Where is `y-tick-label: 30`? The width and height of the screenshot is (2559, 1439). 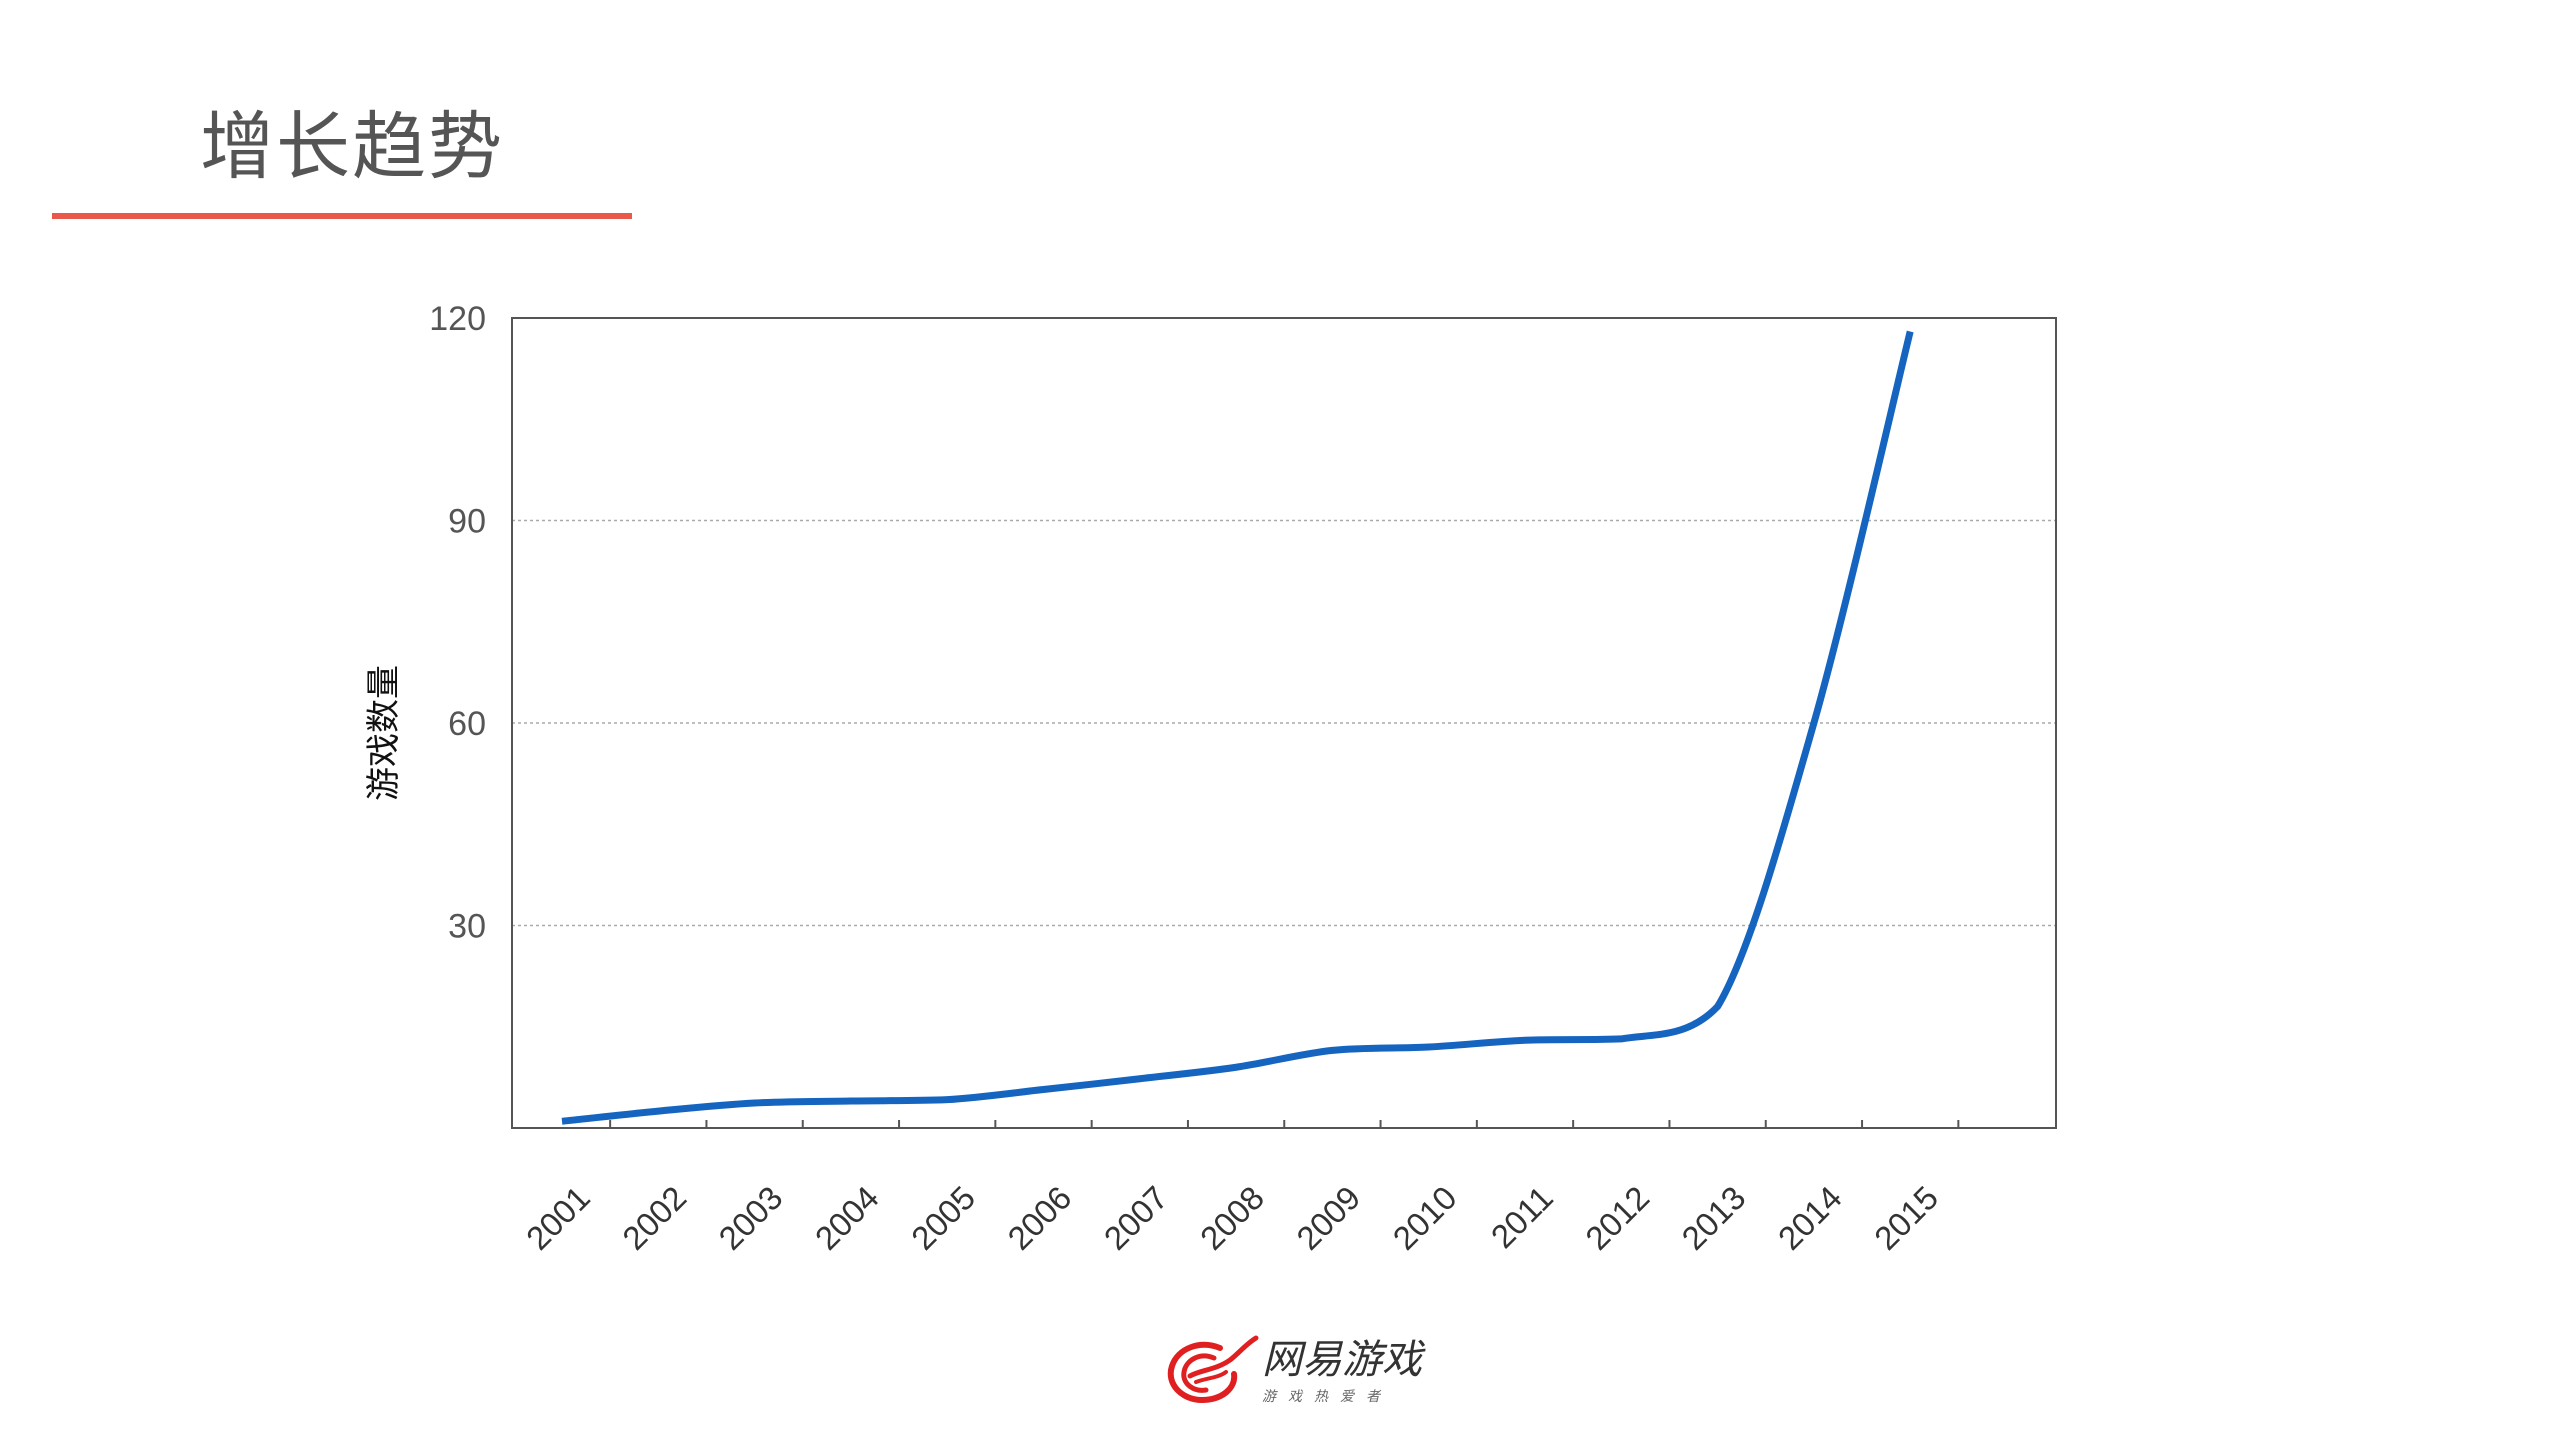
y-tick-label: 30 is located at coordinates (467, 927).